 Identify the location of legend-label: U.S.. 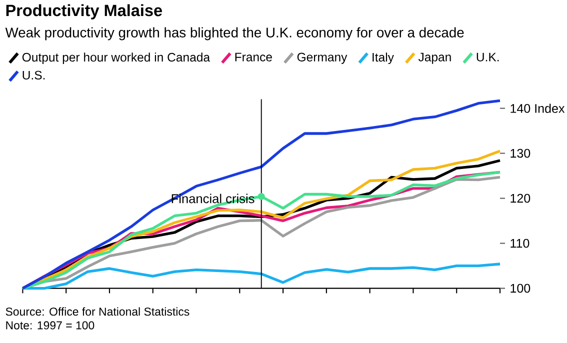
(33, 75).